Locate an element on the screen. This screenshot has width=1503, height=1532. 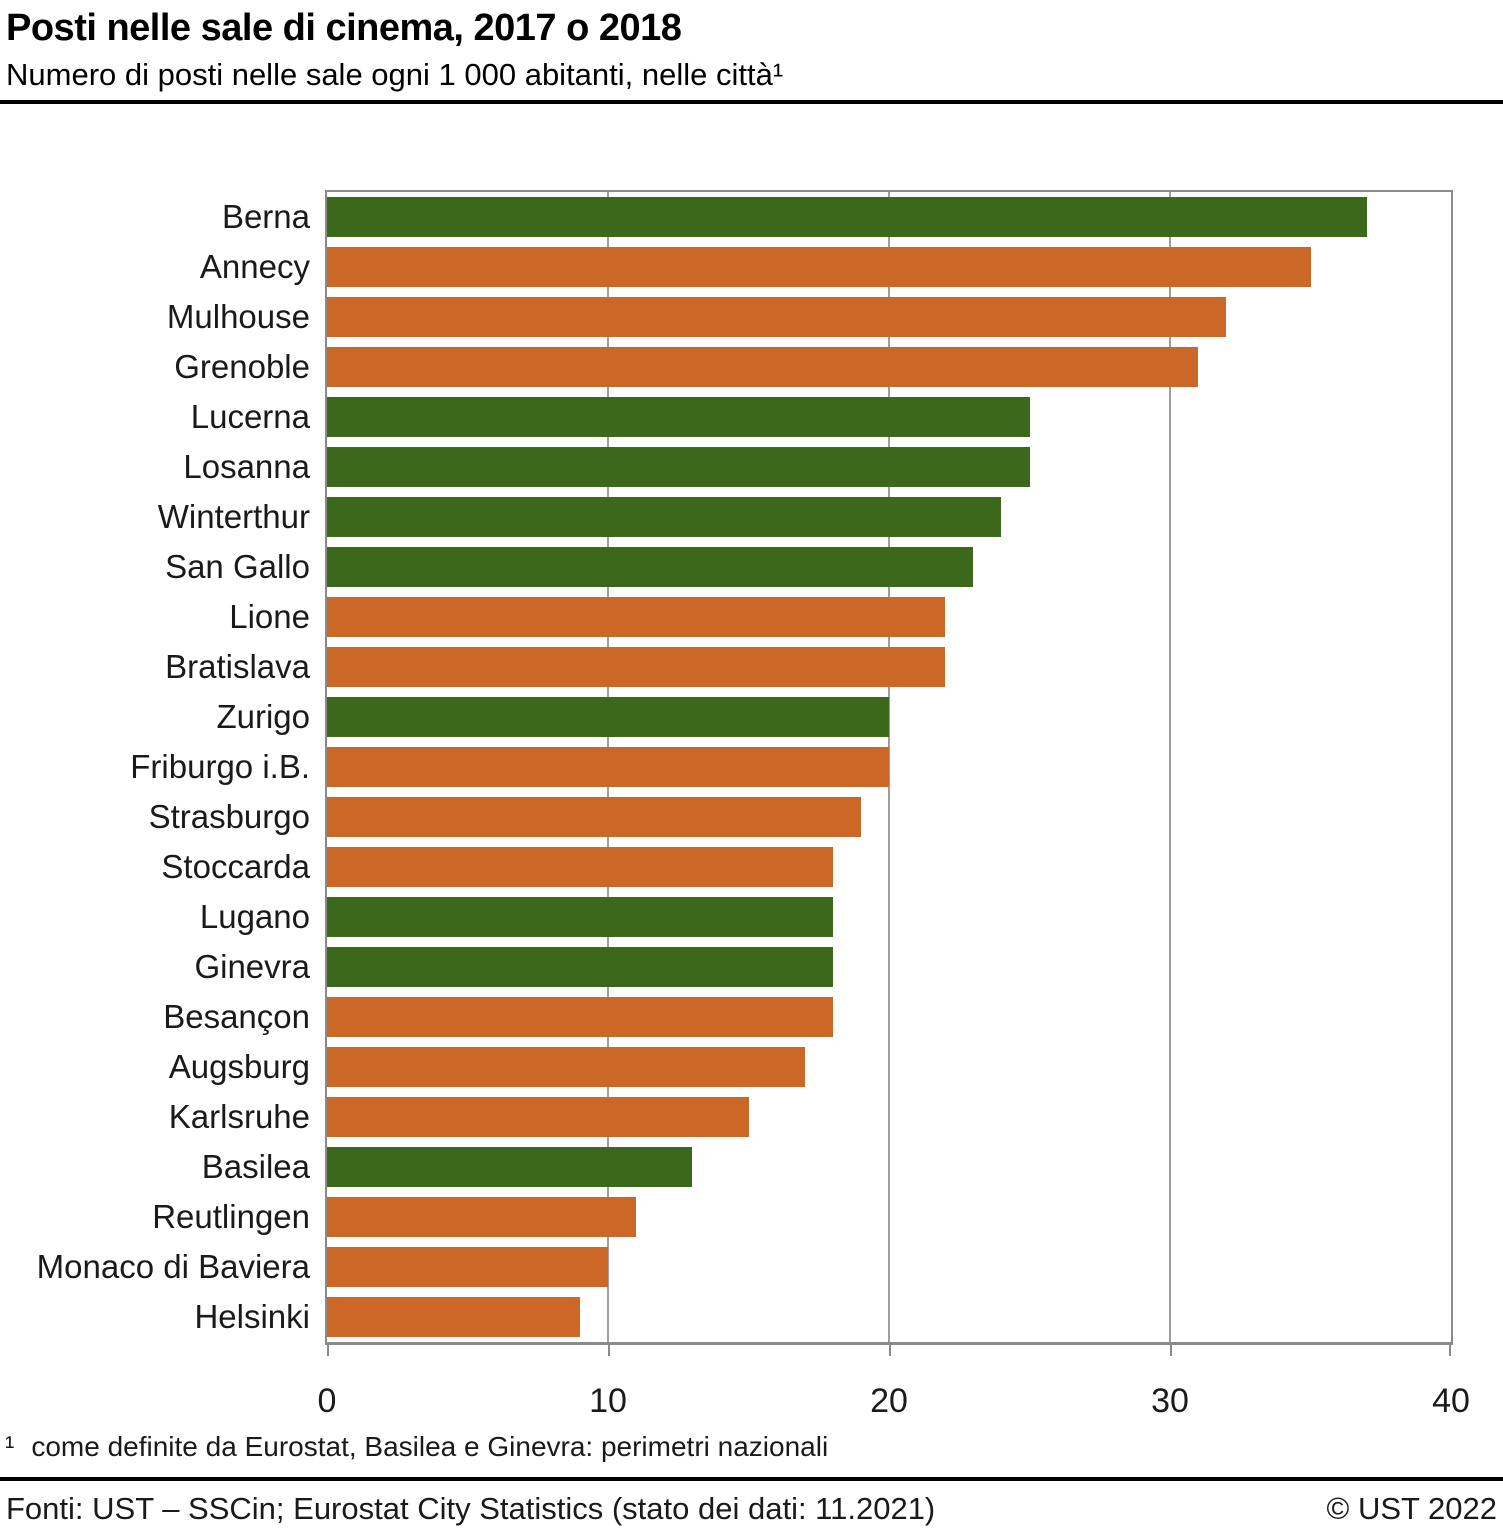
tick-label: 20 is located at coordinates (889, 1401).